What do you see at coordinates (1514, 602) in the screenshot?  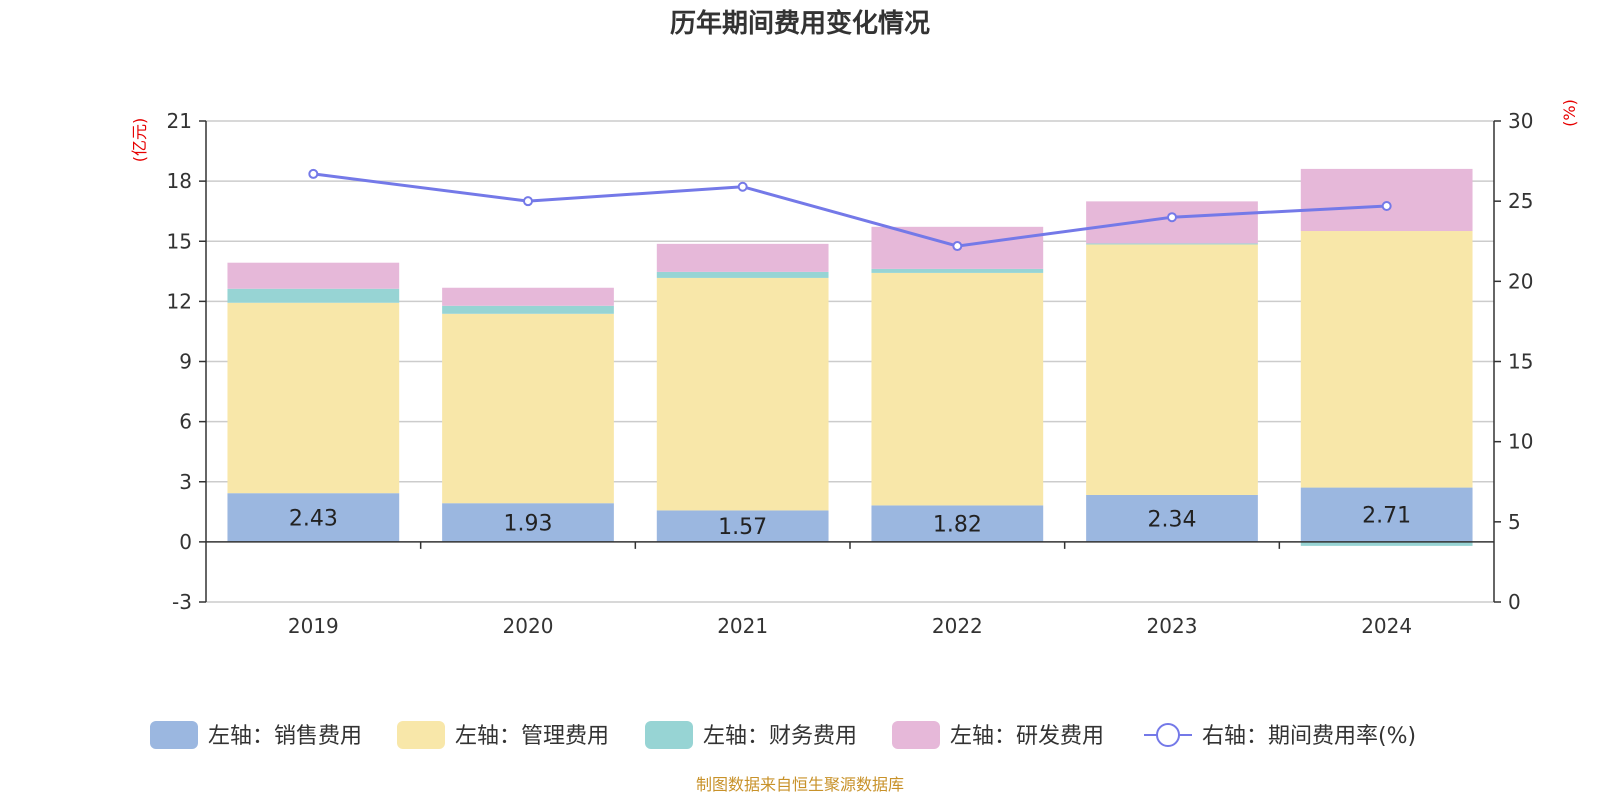 I see `right-axis-tick-label: 0` at bounding box center [1514, 602].